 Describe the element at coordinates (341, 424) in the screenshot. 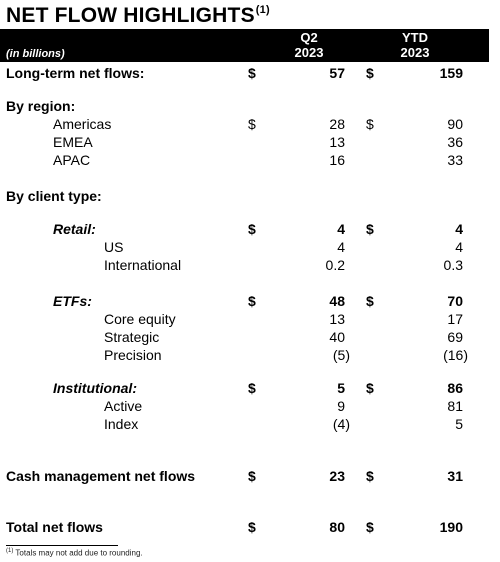

I see `q2-value: (4)` at that location.